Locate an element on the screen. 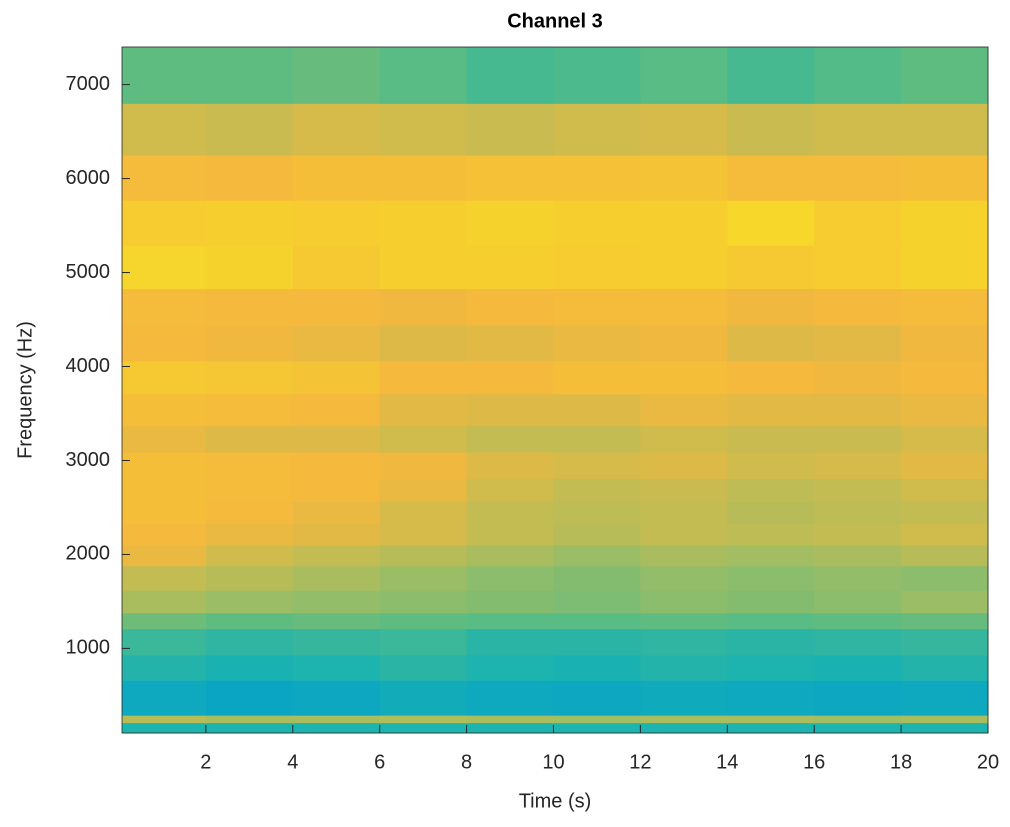 The image size is (1010, 827). x-axis-label: Time (s) is located at coordinates (555, 801).